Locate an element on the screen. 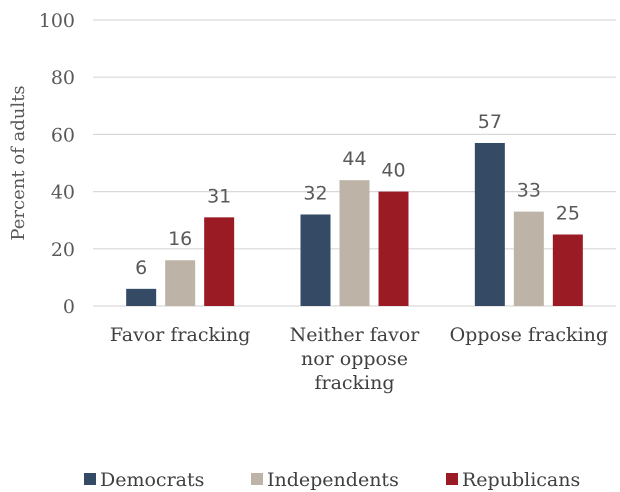  data-label: 33 is located at coordinates (529, 191).